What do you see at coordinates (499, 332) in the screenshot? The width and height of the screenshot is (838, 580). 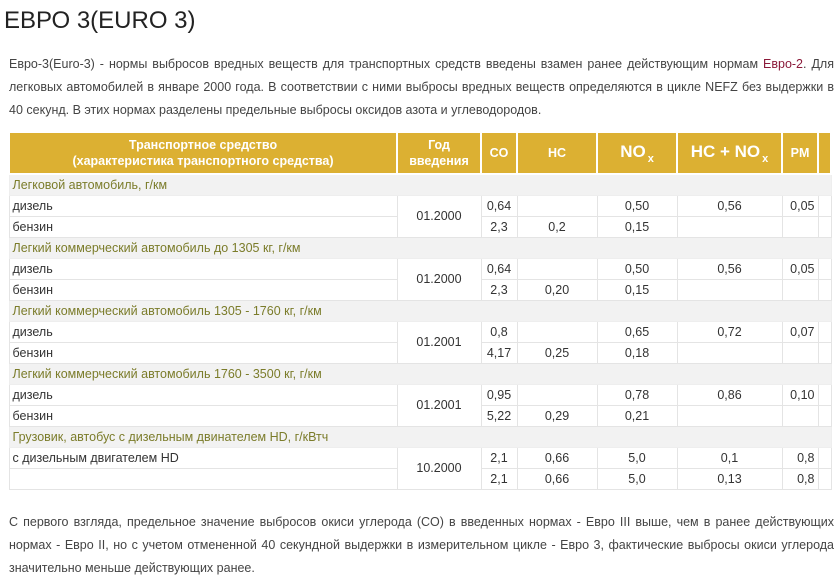 I see `co-value: 0,8` at bounding box center [499, 332].